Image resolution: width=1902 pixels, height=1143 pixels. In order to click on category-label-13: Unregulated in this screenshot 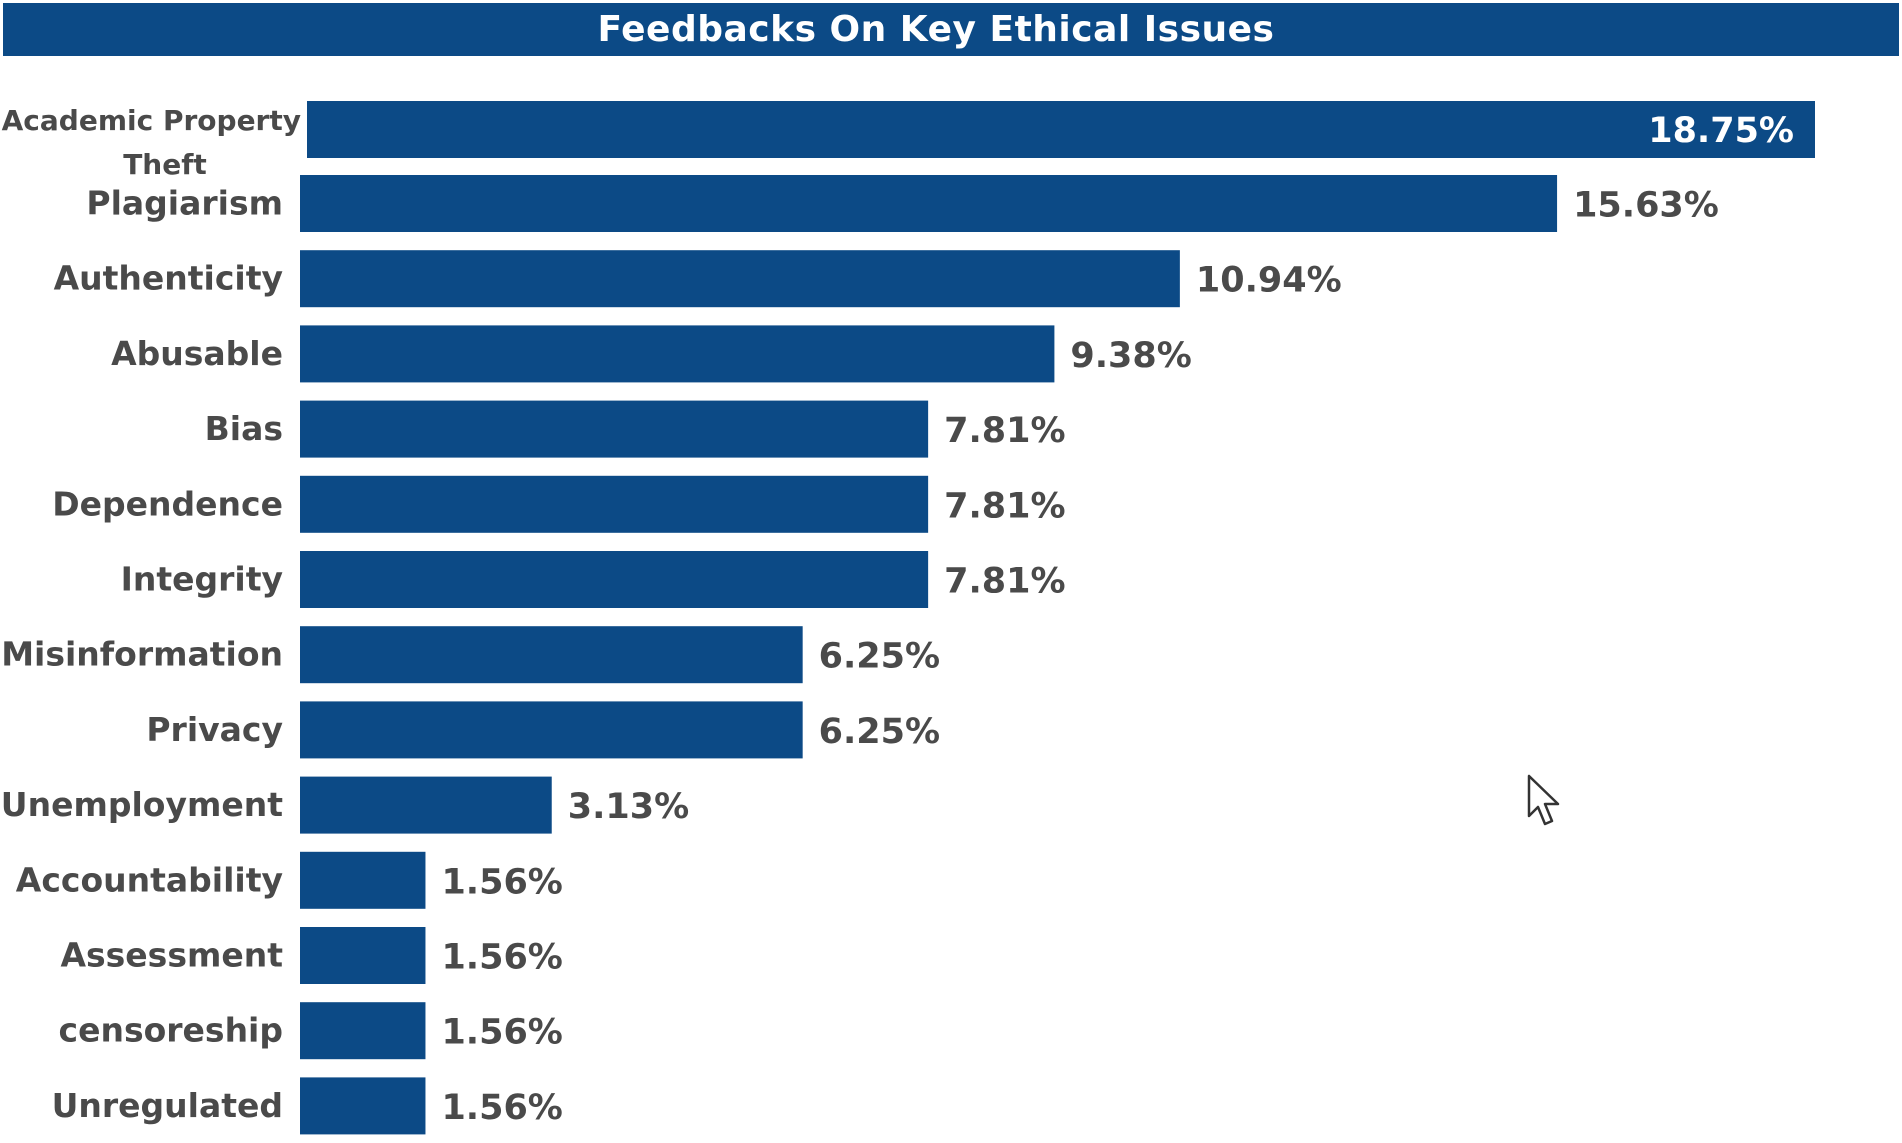, I will do `click(167, 1105)`.